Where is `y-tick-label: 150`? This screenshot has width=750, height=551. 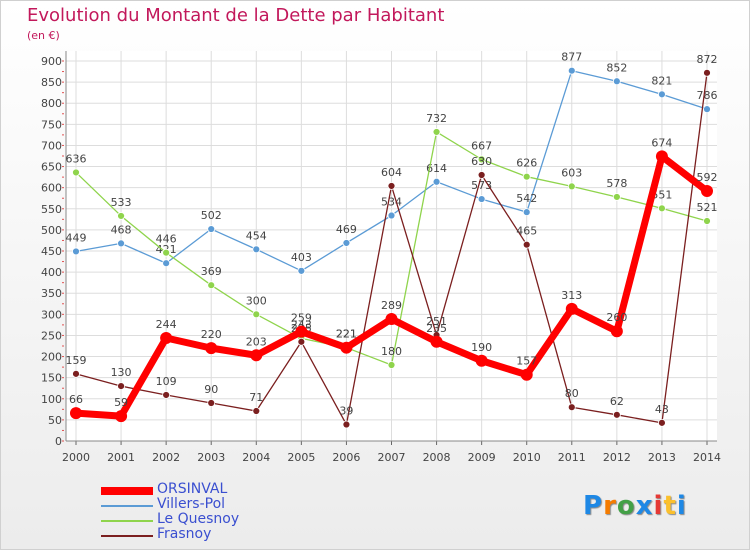 y-tick-label: 150 is located at coordinates (51, 378).